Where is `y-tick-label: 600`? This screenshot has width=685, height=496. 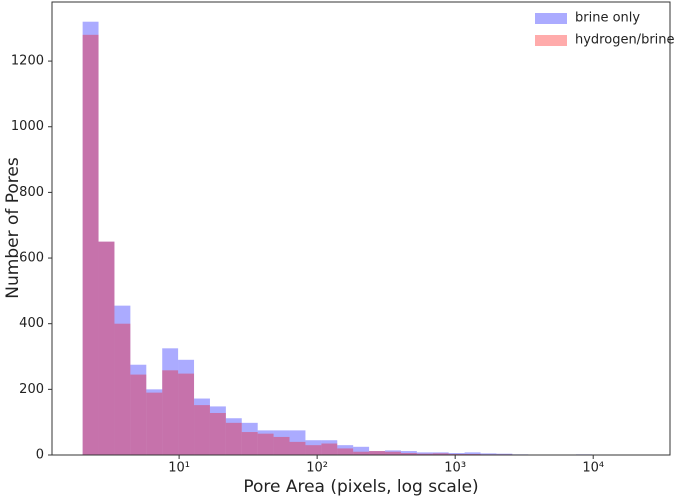 y-tick-label: 600 is located at coordinates (31, 258).